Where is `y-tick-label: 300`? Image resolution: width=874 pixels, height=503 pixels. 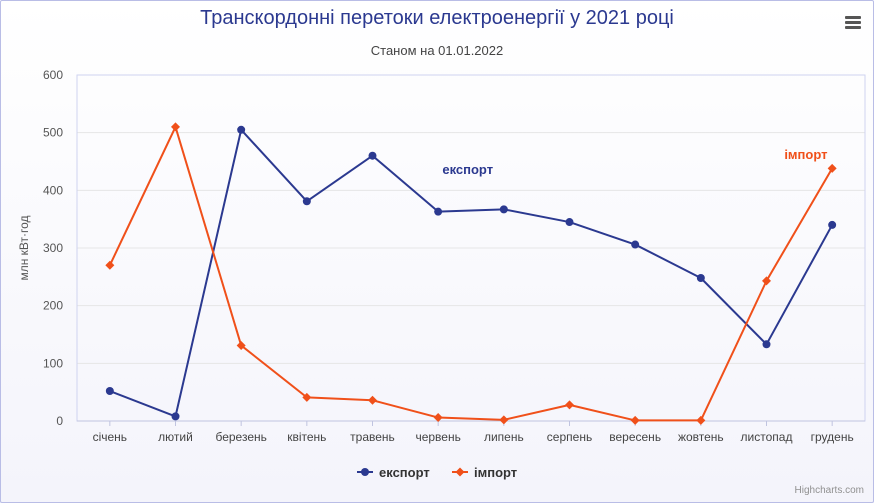 y-tick-label: 300 is located at coordinates (53, 248).